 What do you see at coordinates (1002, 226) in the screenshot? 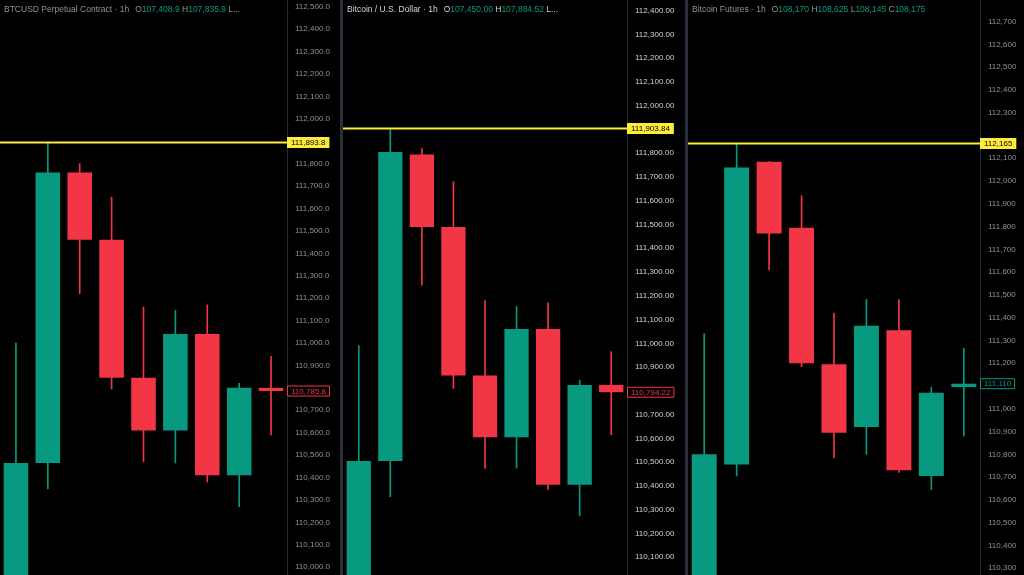
I see `y-tick-label: 111,800` at bounding box center [1002, 226].